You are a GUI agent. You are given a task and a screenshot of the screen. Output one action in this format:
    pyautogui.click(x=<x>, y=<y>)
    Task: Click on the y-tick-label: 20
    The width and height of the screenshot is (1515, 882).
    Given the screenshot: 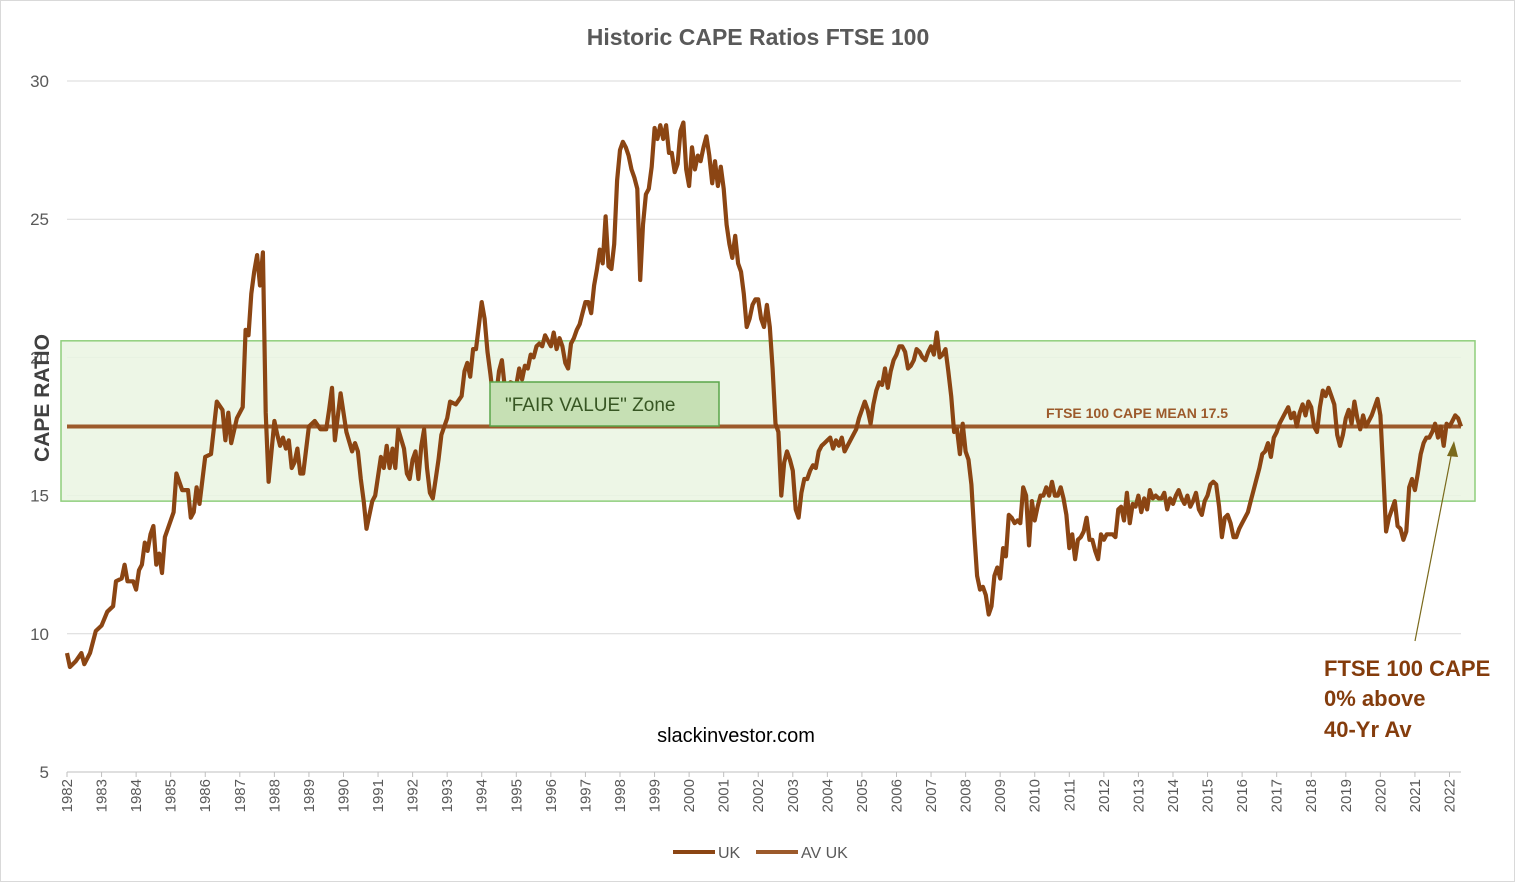 What is the action you would take?
    pyautogui.click(x=39, y=357)
    